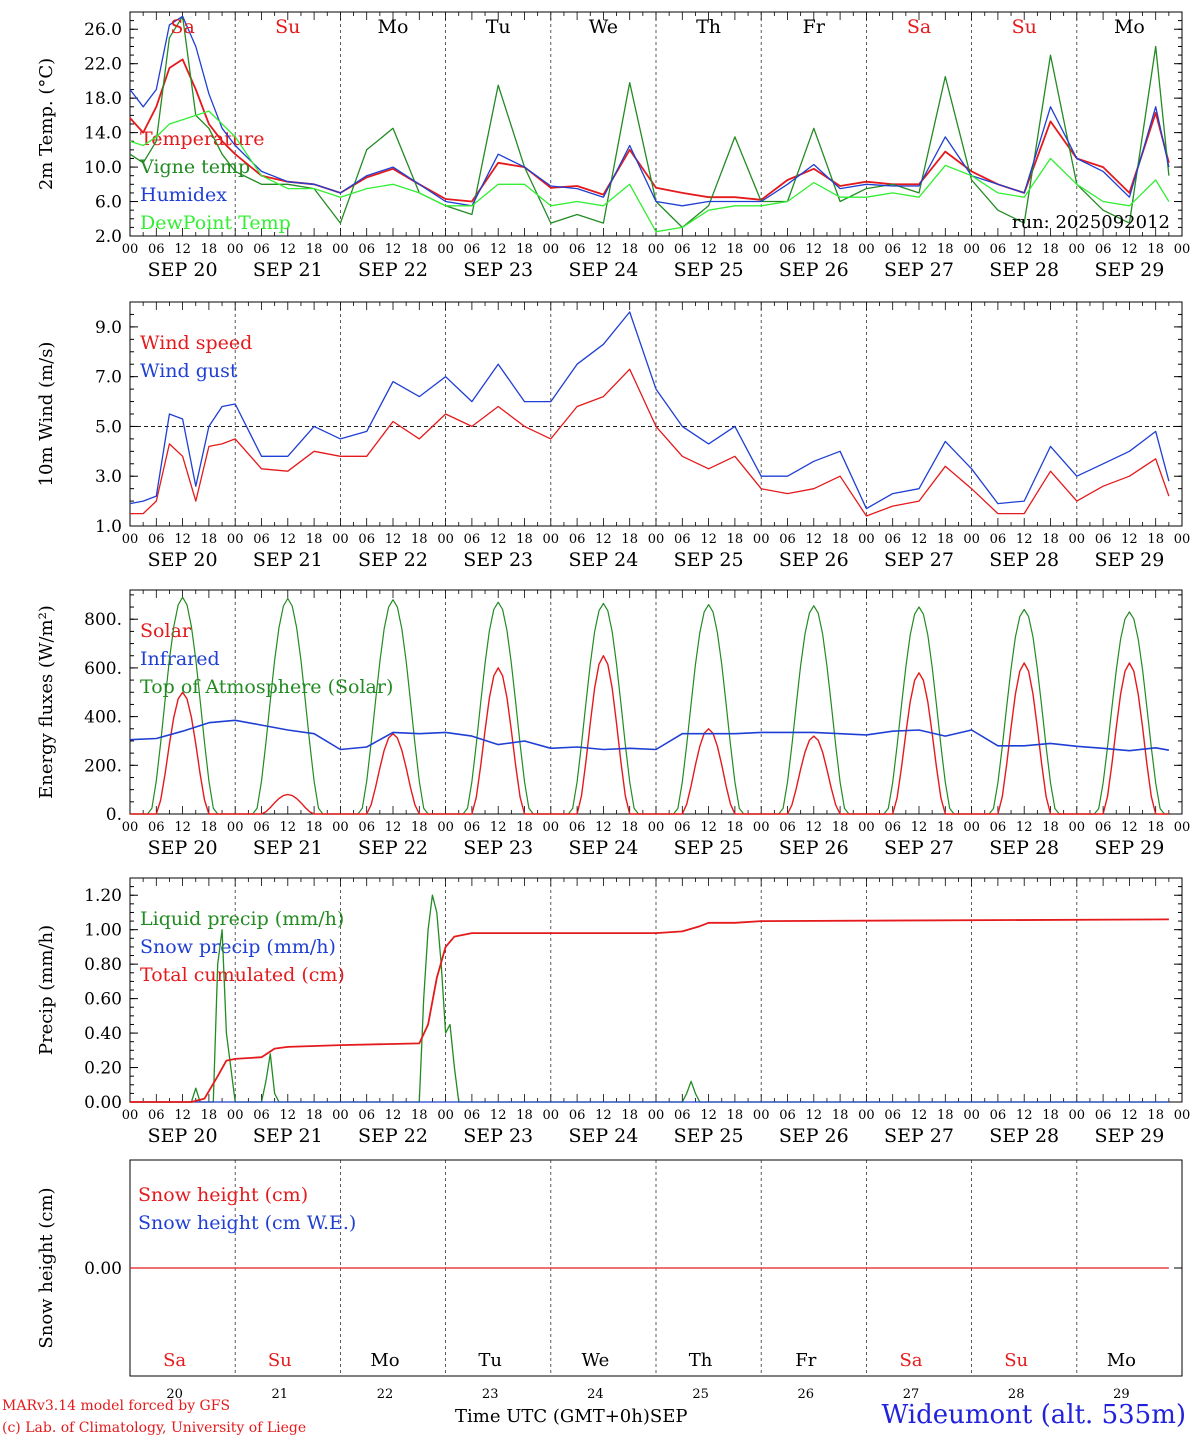 Image resolution: width=1194 pixels, height=1440 pixels. I want to click on date-label: SEP 22, so click(393, 560).